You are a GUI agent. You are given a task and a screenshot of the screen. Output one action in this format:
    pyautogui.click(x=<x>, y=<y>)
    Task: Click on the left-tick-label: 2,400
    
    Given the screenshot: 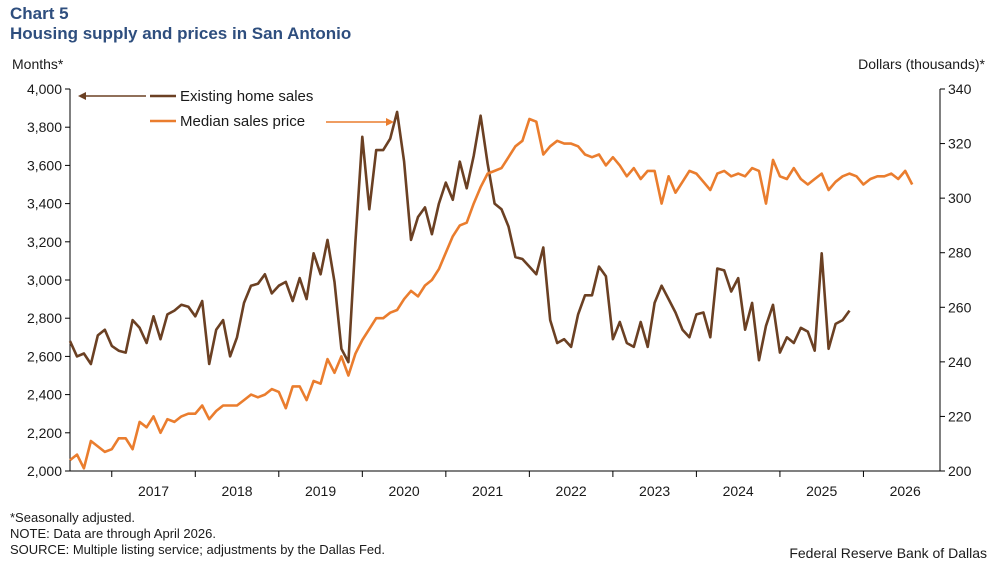 What is the action you would take?
    pyautogui.click(x=44, y=395)
    